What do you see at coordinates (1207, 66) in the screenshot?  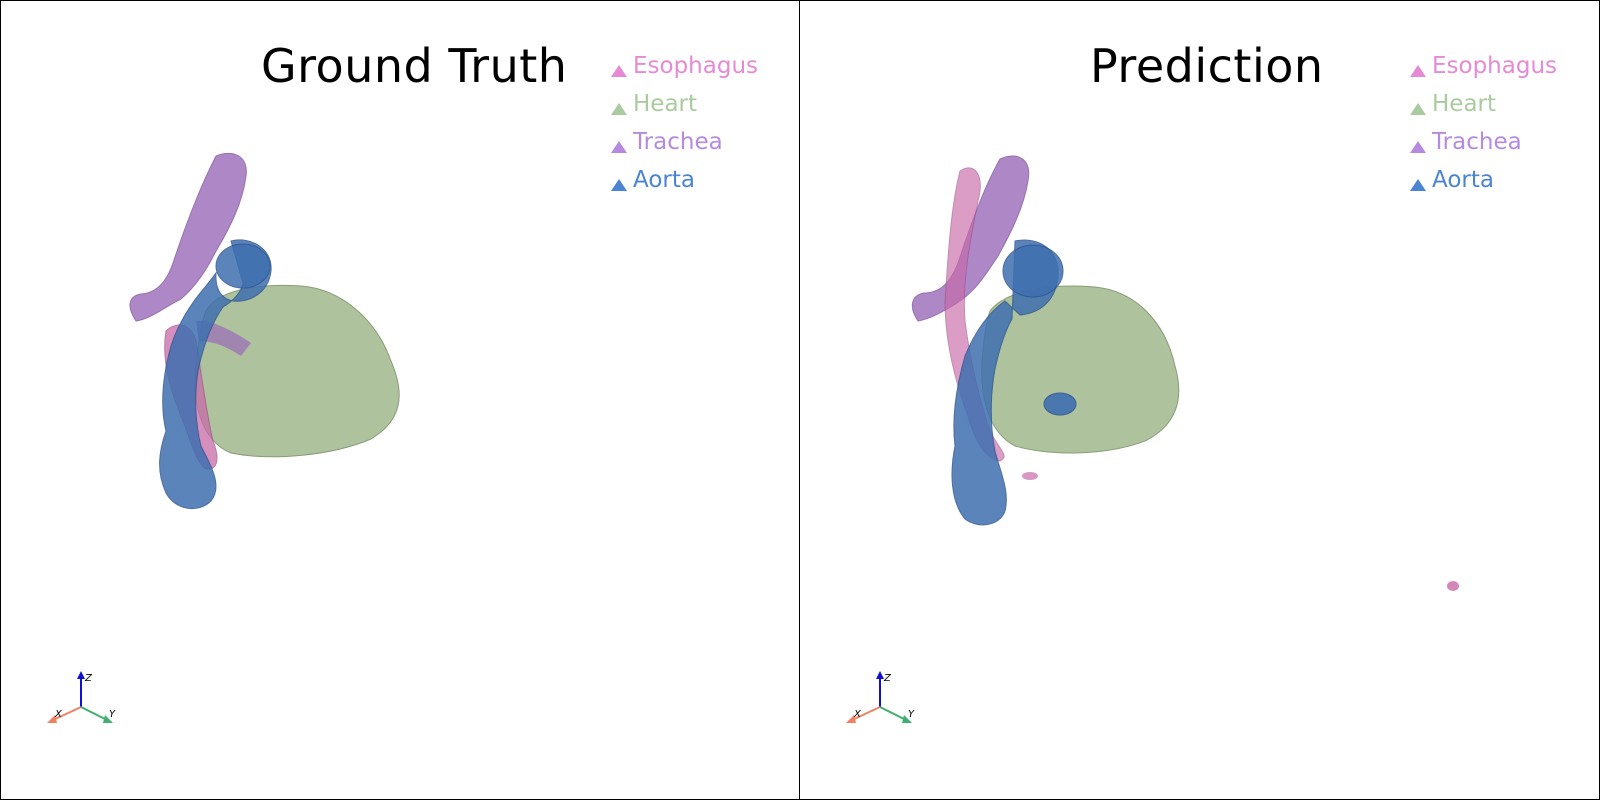 I see `panel-title: Prediction` at bounding box center [1207, 66].